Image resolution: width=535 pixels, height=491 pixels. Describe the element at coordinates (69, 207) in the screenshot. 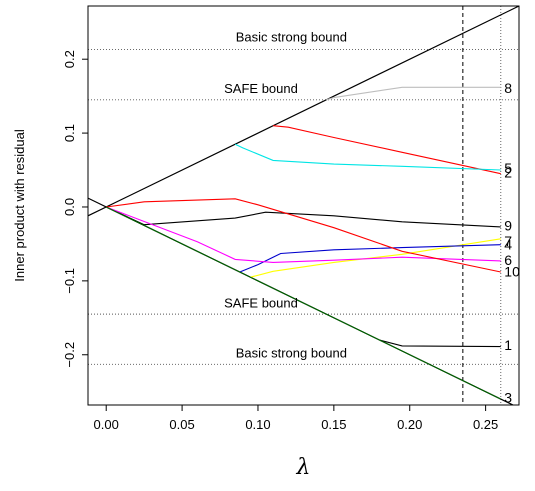

I see `y-tick-label: 0.0` at that location.